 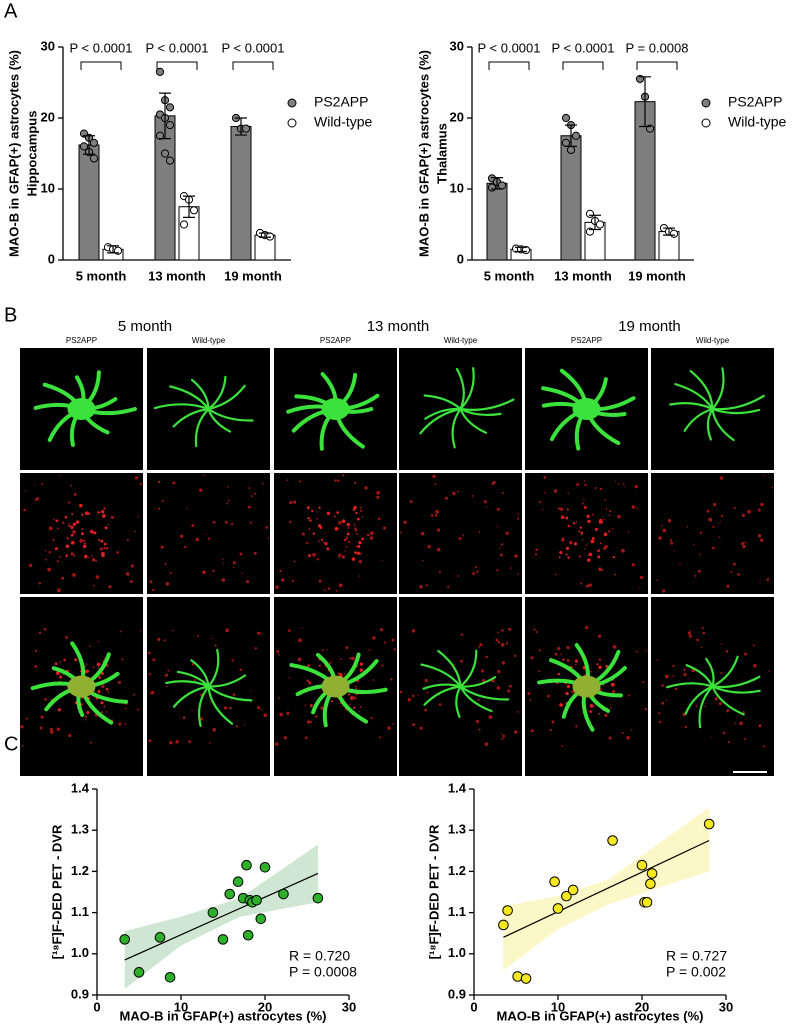 What do you see at coordinates (571, 198) in the screenshot?
I see `bar` at bounding box center [571, 198].